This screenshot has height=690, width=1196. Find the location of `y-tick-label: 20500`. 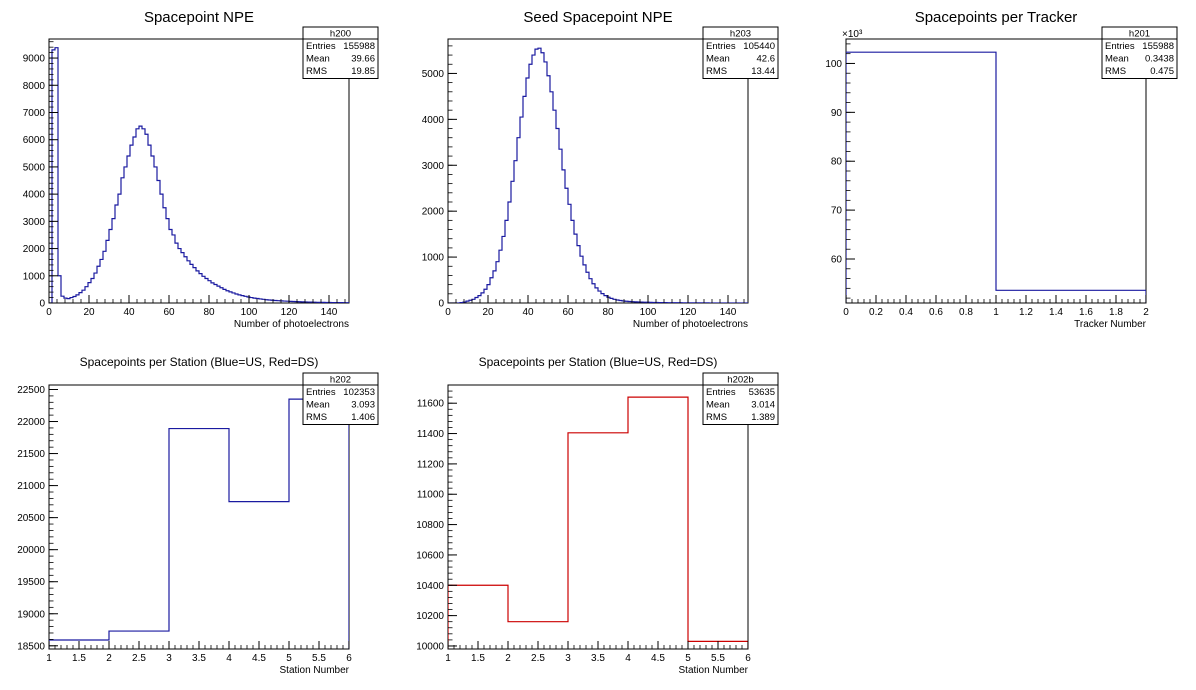

y-tick-label: 20500 is located at coordinates (31, 518).